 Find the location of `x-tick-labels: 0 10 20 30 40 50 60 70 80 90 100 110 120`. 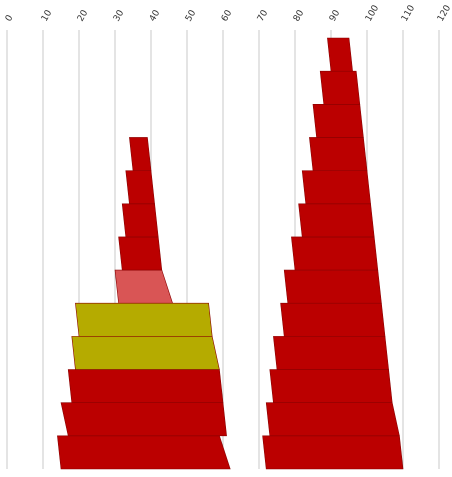

x-tick-labels: 0 10 20 30 40 50 60 70 80 90 100 110 120 is located at coordinates (228, 13).